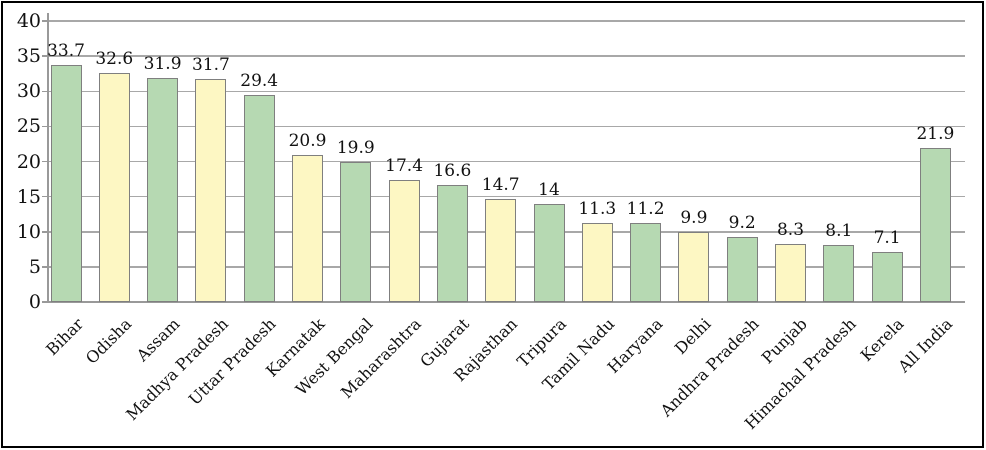  I want to click on bar-value-label: 19.9, so click(355, 148).